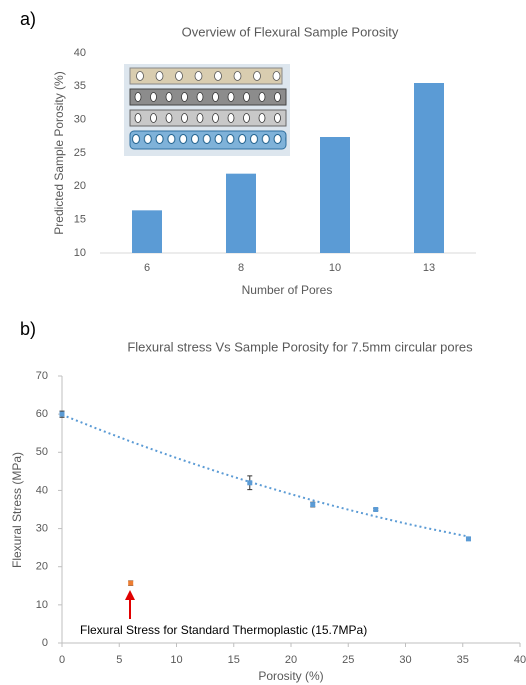 This screenshot has height=685, width=526. I want to click on panel-label: b), so click(28, 329).